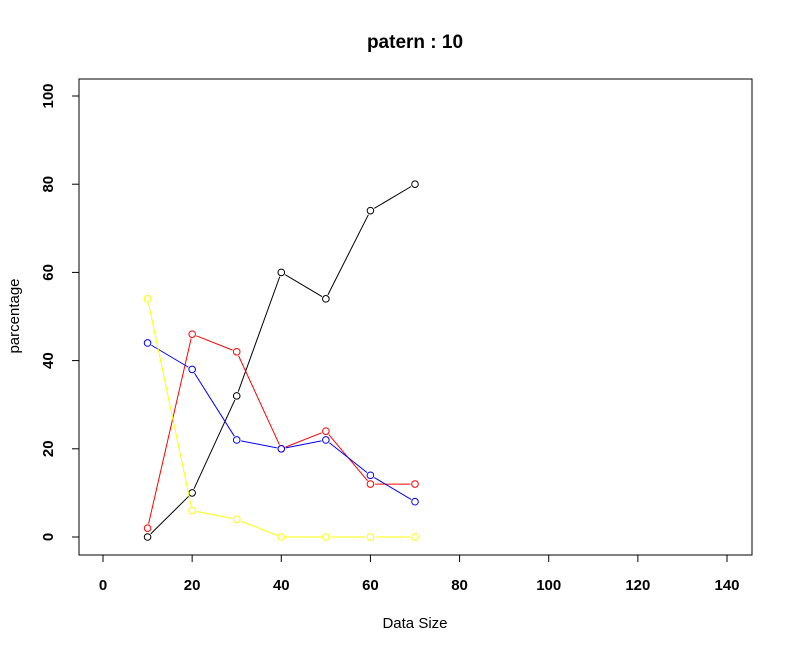 Image resolution: width=793 pixels, height=653 pixels. I want to click on x-tick-label: 60, so click(370, 585).